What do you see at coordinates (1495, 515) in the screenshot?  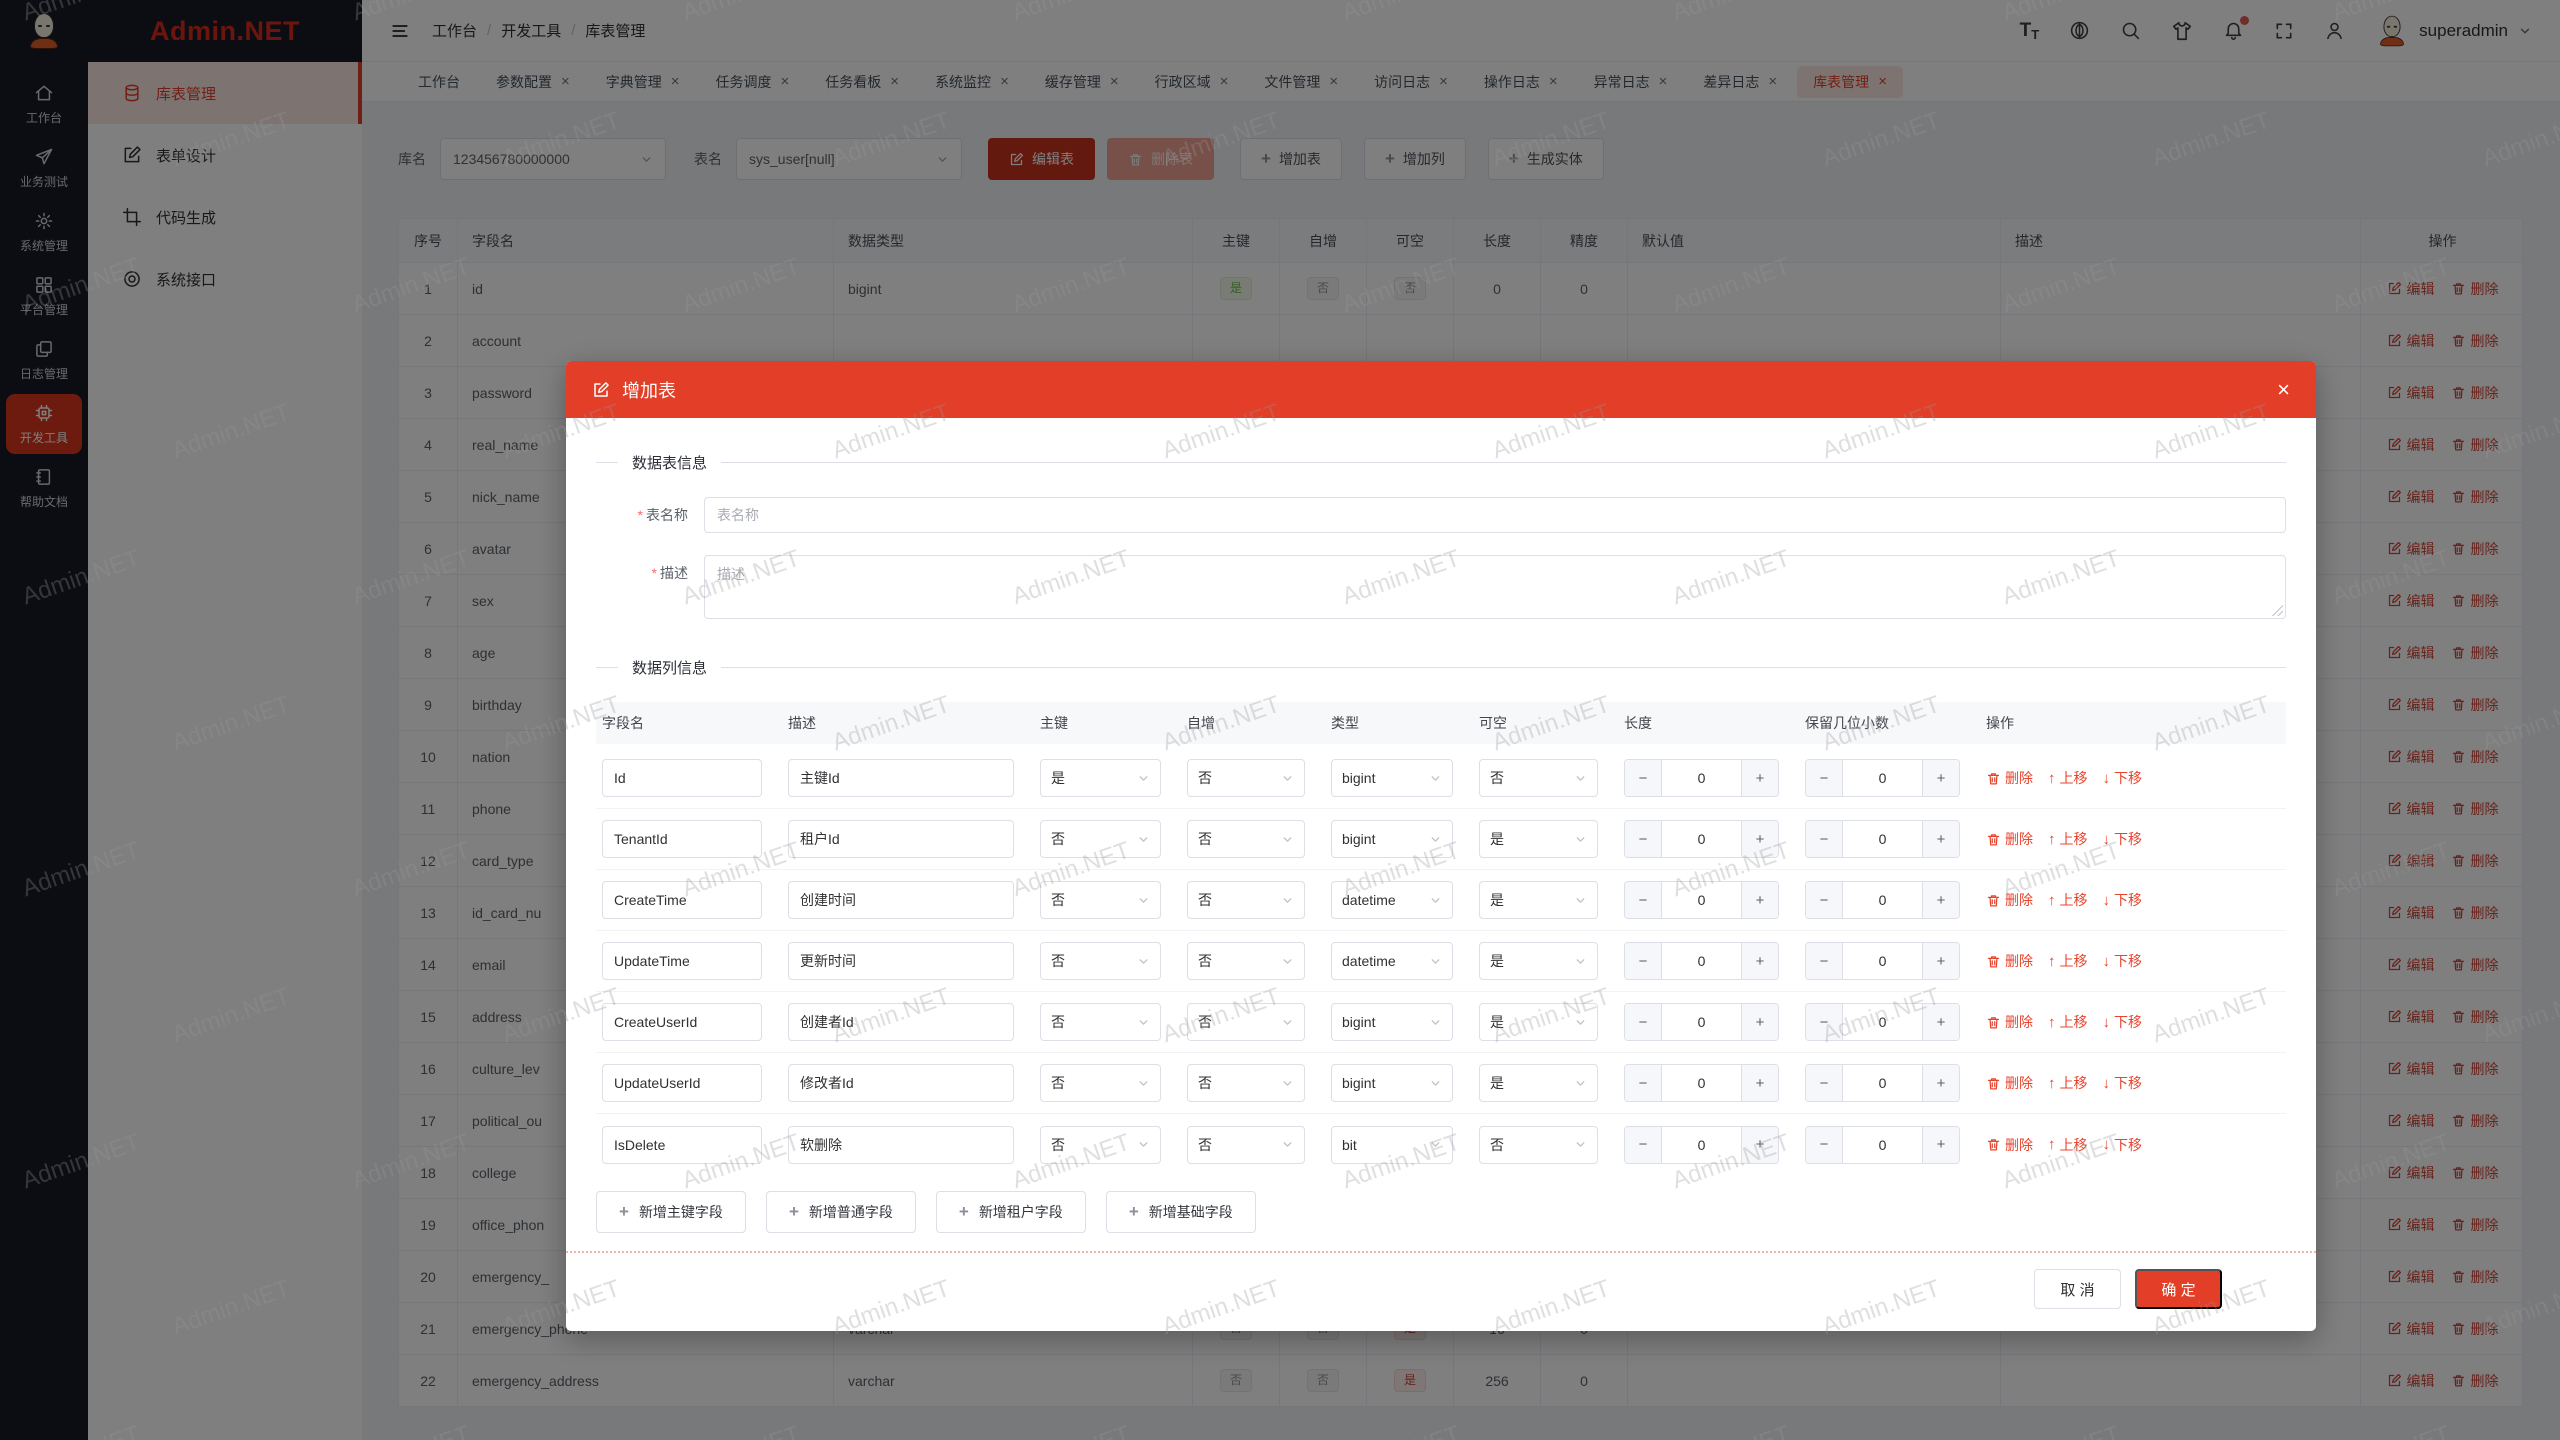 I see `table-name-input` at bounding box center [1495, 515].